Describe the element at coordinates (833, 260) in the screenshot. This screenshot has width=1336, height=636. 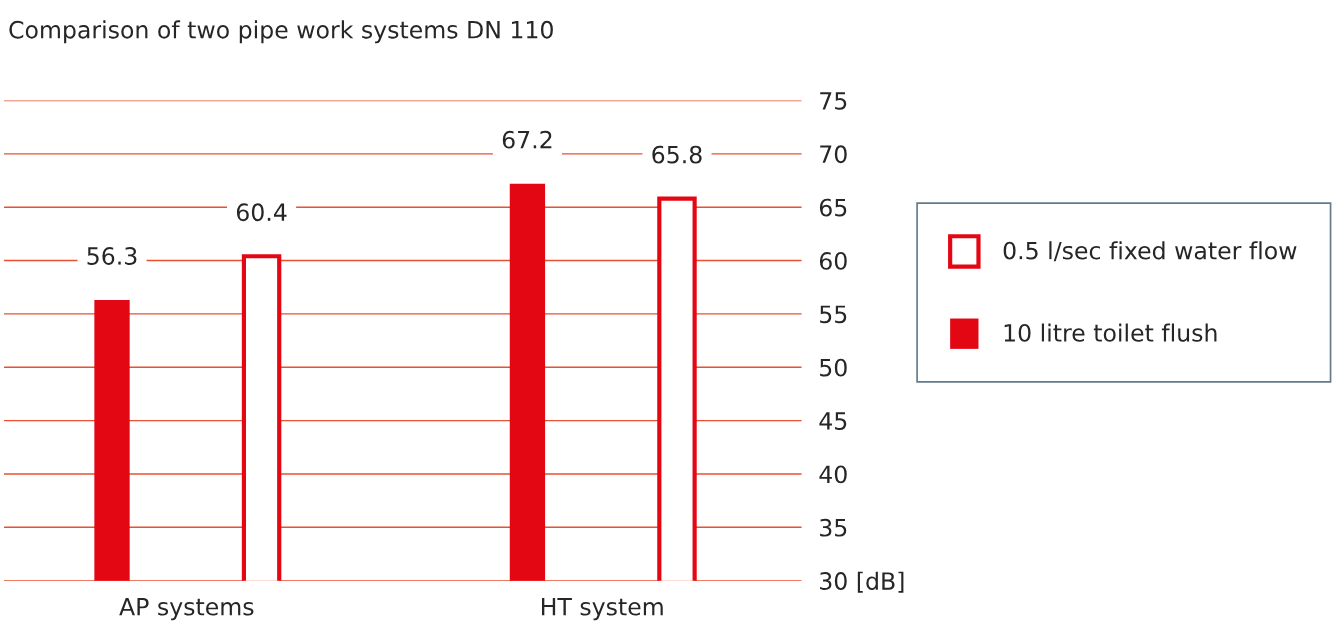
I see `y-tick-label: 60` at that location.